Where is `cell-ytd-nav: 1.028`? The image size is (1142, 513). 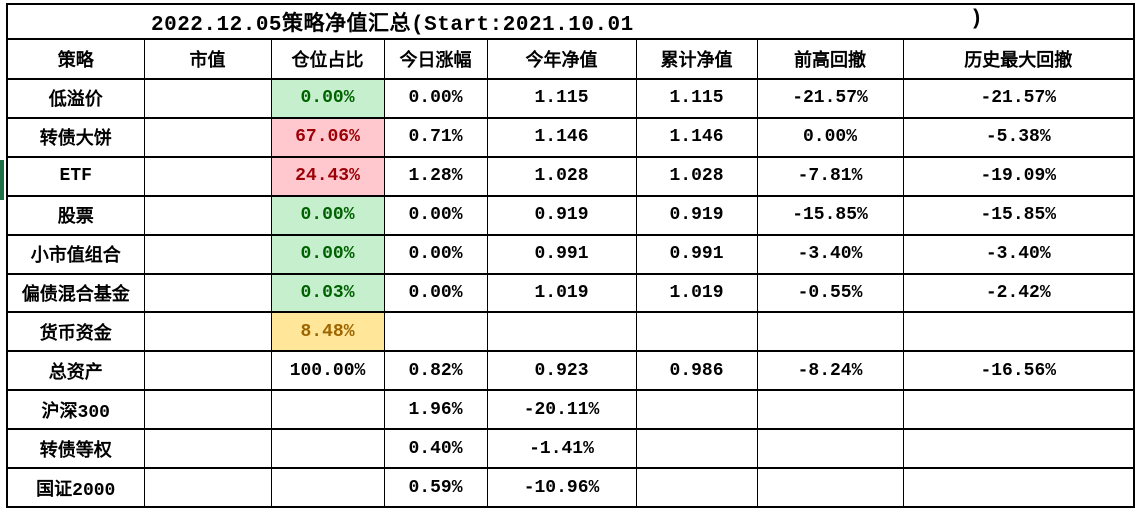 cell-ytd-nav: 1.028 is located at coordinates (561, 176).